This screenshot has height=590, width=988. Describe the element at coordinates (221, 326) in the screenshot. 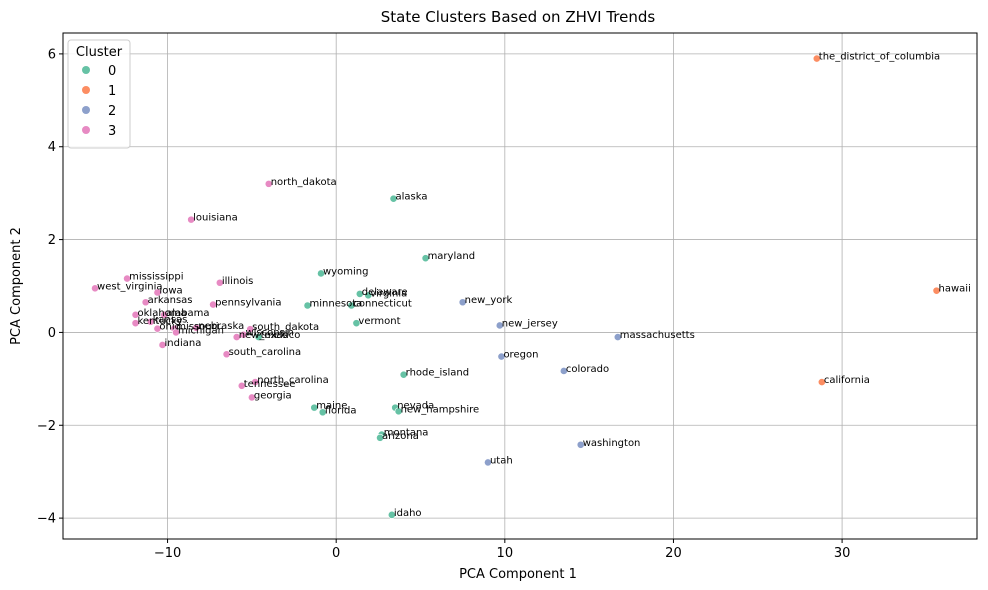

I see `point-label-nebraska: nebraska` at that location.